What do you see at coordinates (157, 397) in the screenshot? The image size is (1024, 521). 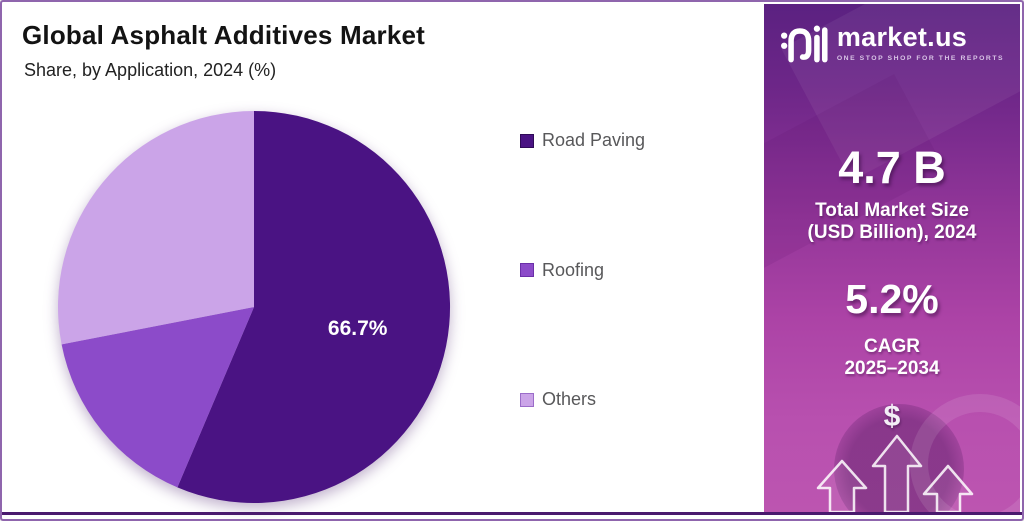 I see `pie-slice-roofing` at bounding box center [157, 397].